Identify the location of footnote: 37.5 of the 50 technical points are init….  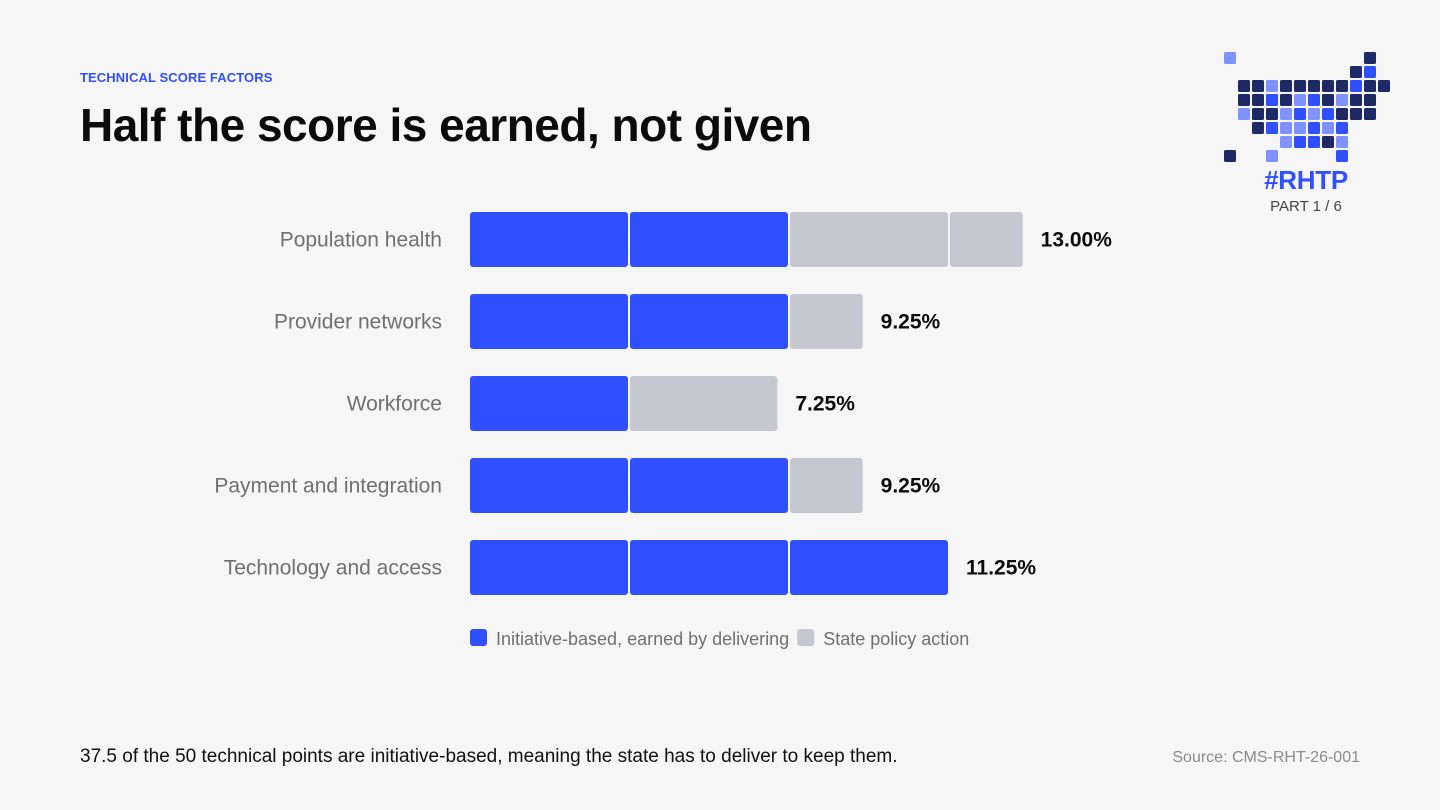
(489, 756).